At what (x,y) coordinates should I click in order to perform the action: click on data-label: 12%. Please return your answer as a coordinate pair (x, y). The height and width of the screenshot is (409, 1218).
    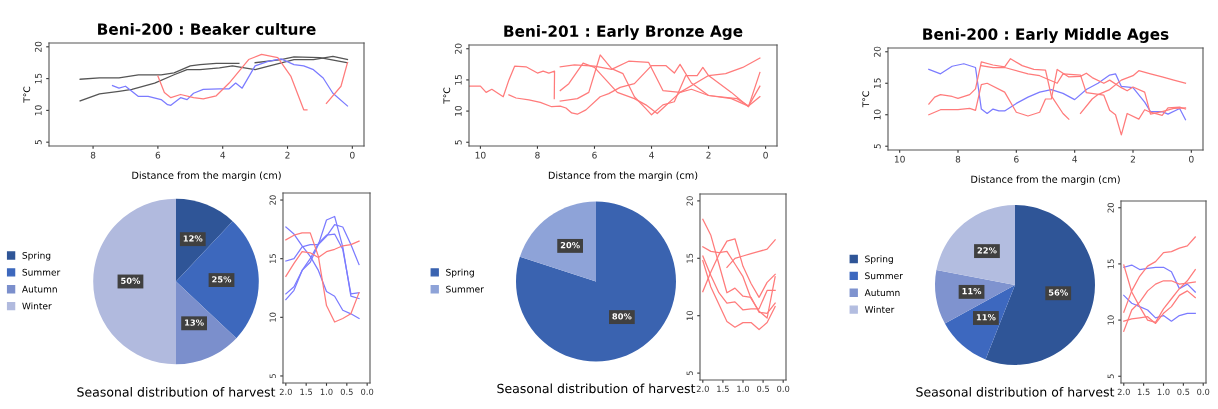
    Looking at the image, I should click on (193, 238).